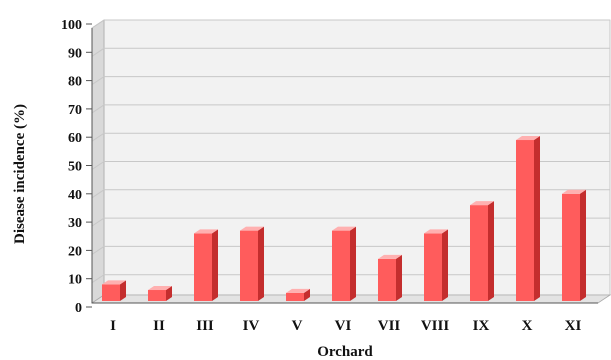 The image size is (611, 360). I want to click on side-wall, so click(98, 161).